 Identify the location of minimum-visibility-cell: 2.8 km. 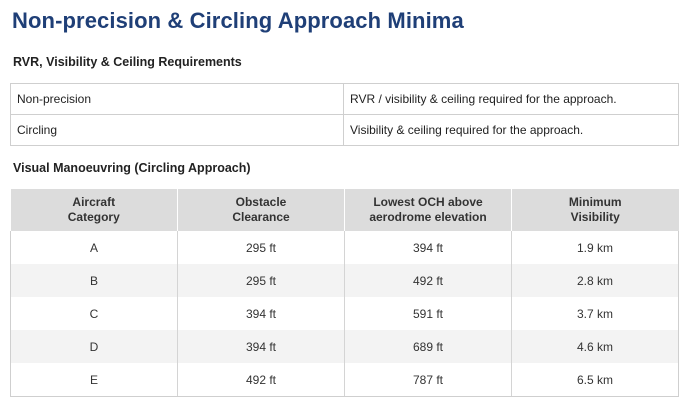
(595, 280).